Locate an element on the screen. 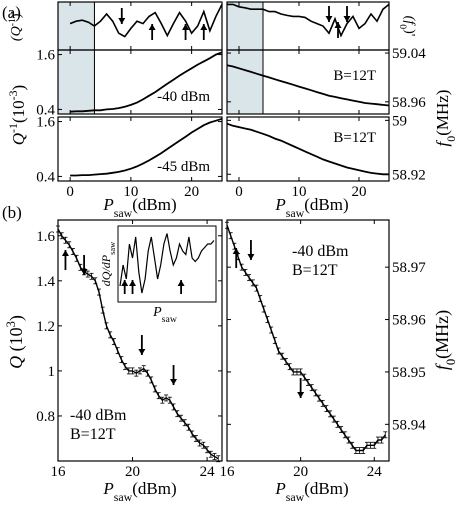 The width and height of the screenshot is (463, 505). a-right-1-ytick-label: 59.04 is located at coordinates (409, 54).